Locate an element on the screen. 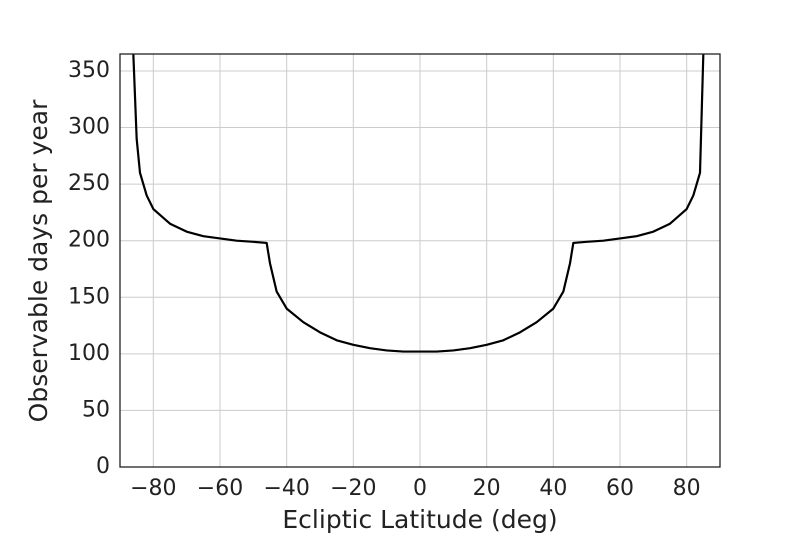 Image resolution: width=800 pixels, height=550 pixels. y-tick-label: 0 is located at coordinates (103, 466).